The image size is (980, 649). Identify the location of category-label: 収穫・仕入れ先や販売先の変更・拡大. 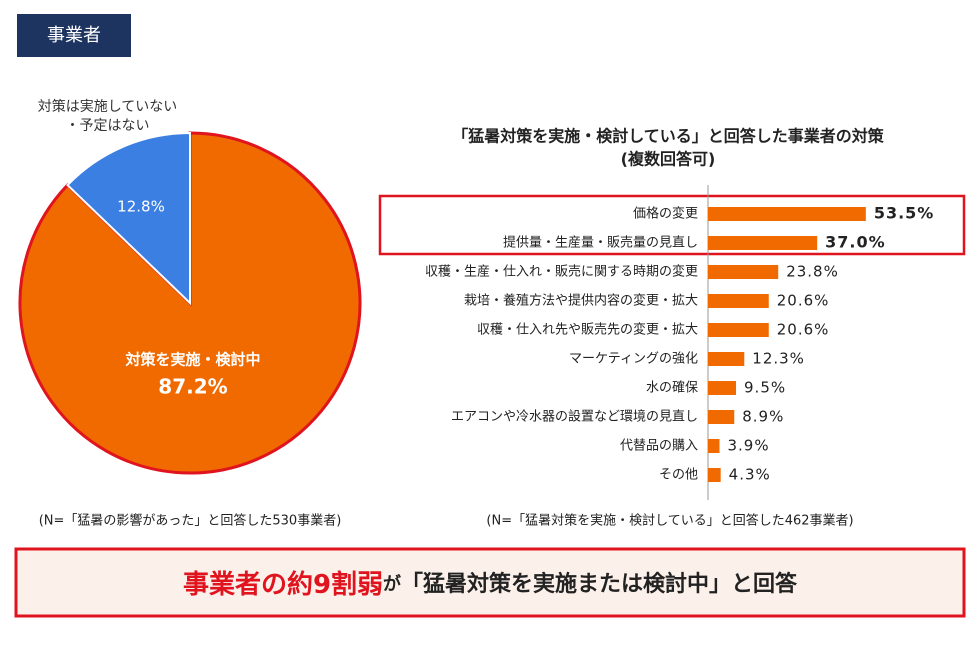
(587, 330).